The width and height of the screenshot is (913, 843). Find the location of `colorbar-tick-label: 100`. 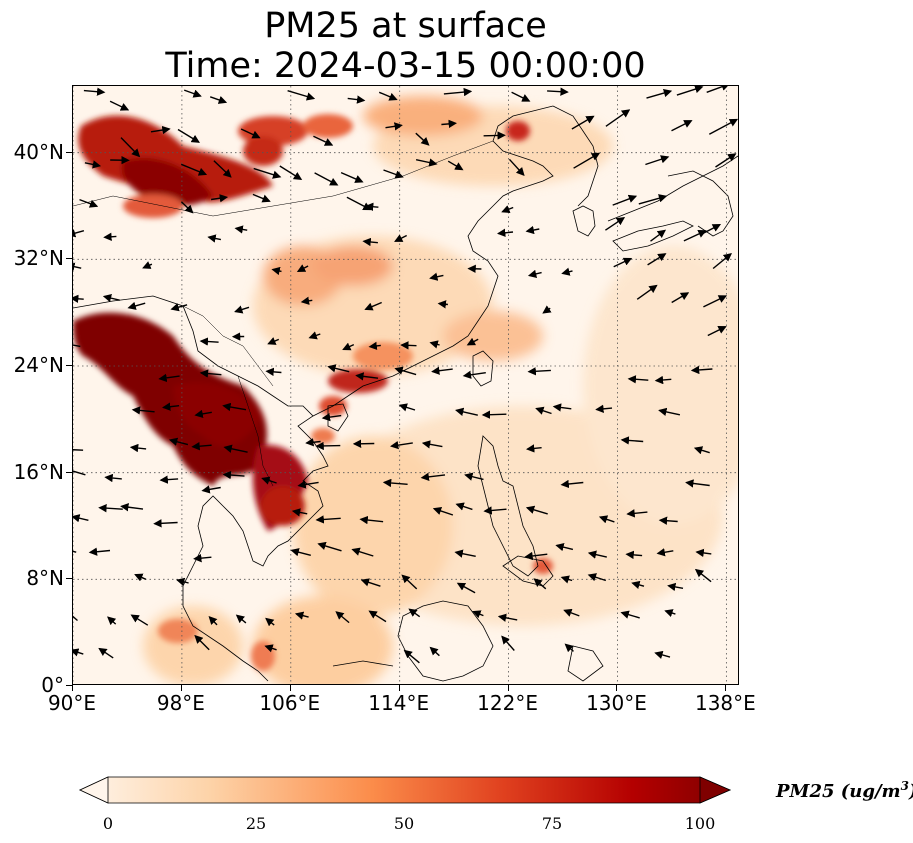

colorbar-tick-label: 100 is located at coordinates (700, 823).